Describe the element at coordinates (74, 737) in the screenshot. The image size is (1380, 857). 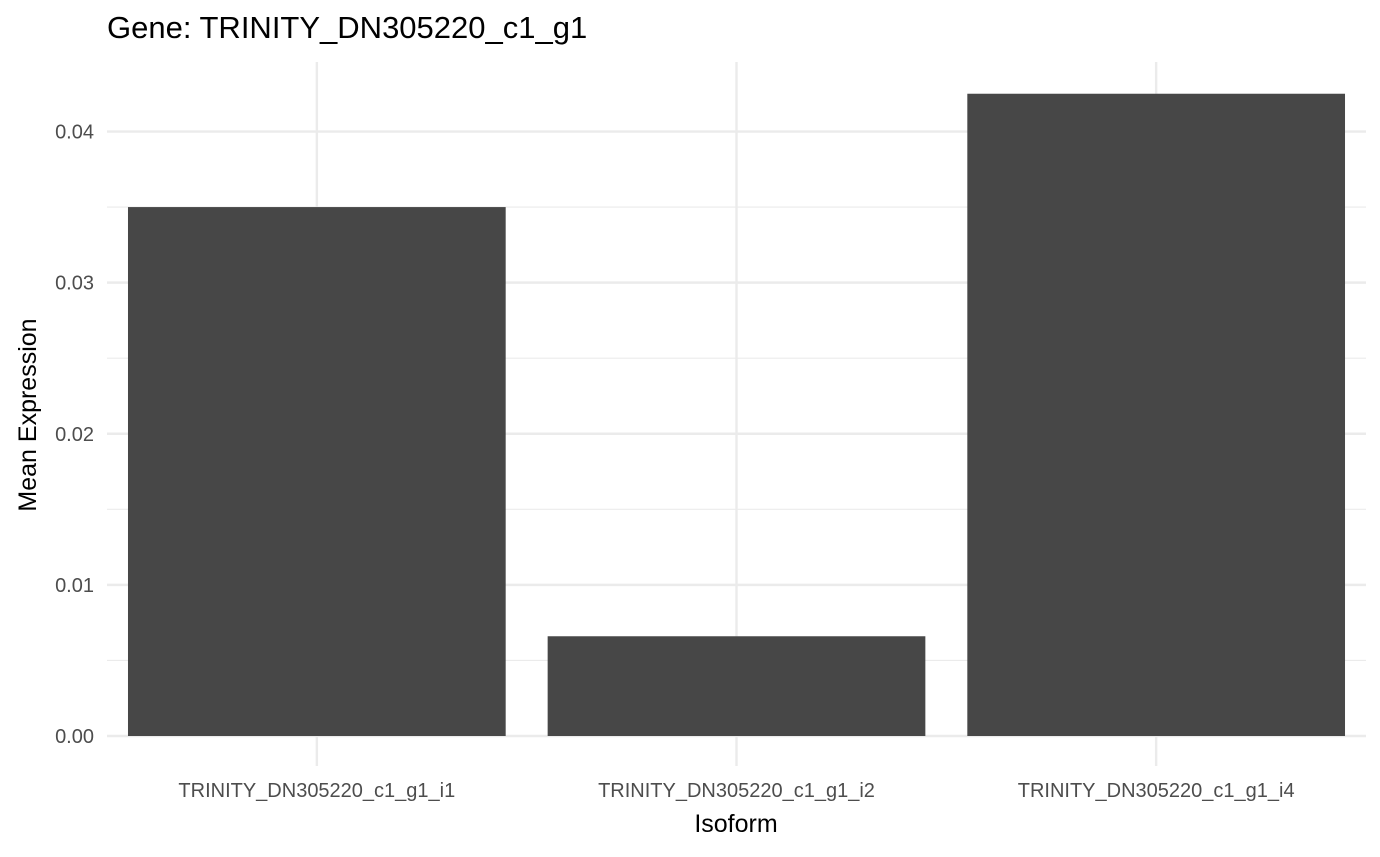
I see `y-tick-label: 0.00` at that location.